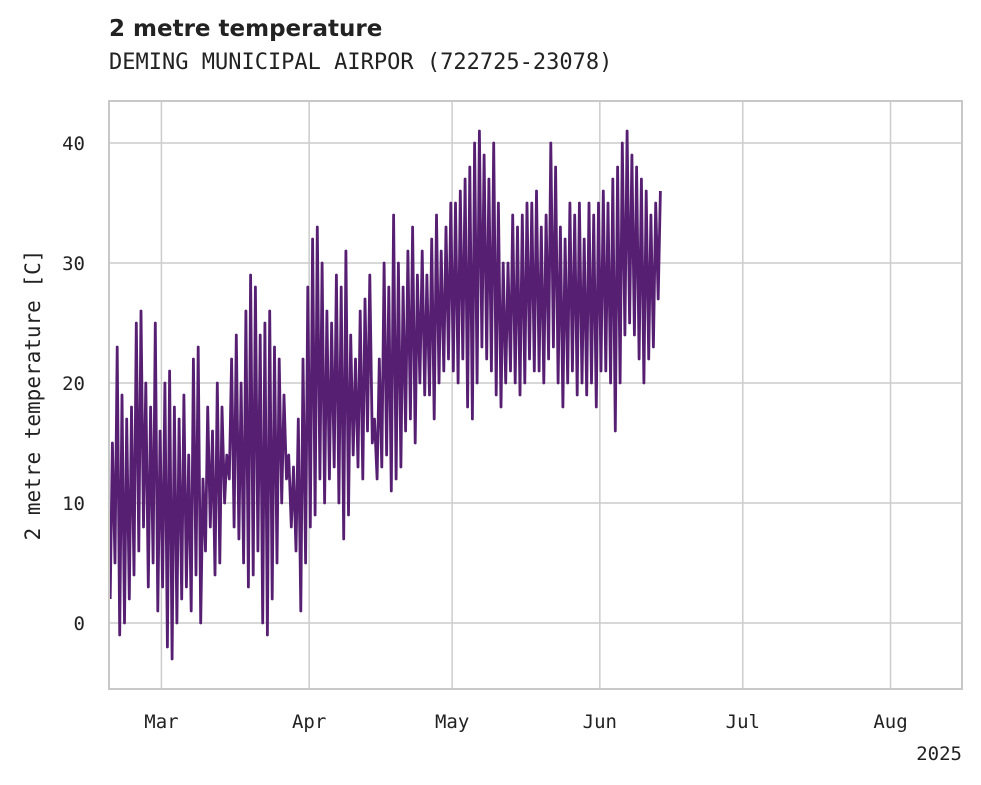 The image size is (981, 785). What do you see at coordinates (73, 504) in the screenshot?
I see `y-tick-label: 10` at bounding box center [73, 504].